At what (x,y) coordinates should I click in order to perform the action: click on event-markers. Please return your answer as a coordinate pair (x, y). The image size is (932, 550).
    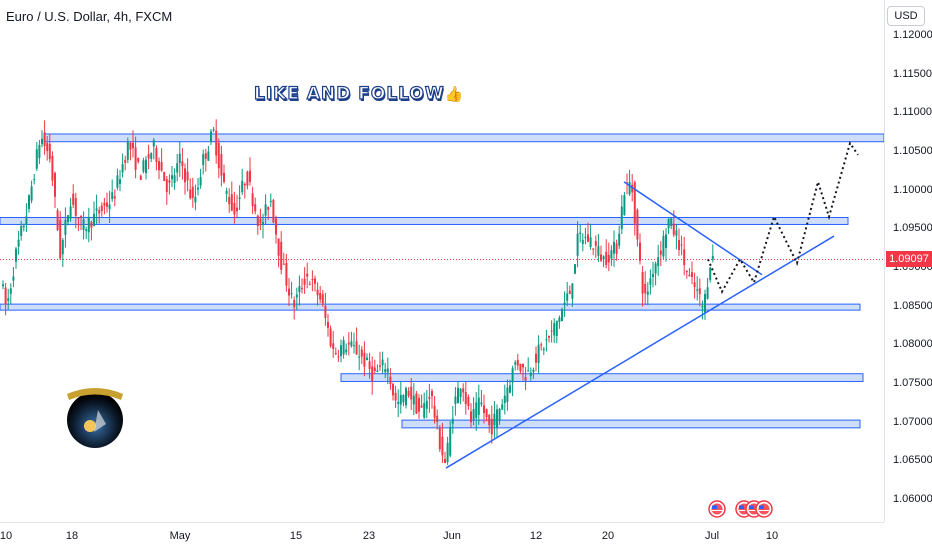
    Looking at the image, I should click on (740, 509).